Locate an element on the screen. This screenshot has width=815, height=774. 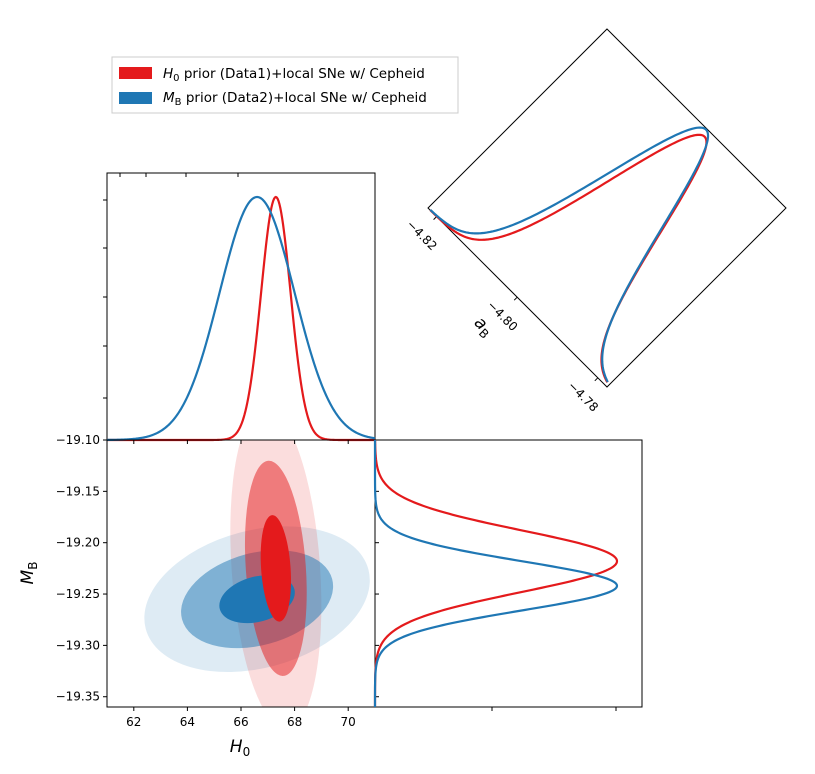
legend-label-blue: MB prior (Data2)+local SNe w/ Cepheid is located at coordinates (295, 99).